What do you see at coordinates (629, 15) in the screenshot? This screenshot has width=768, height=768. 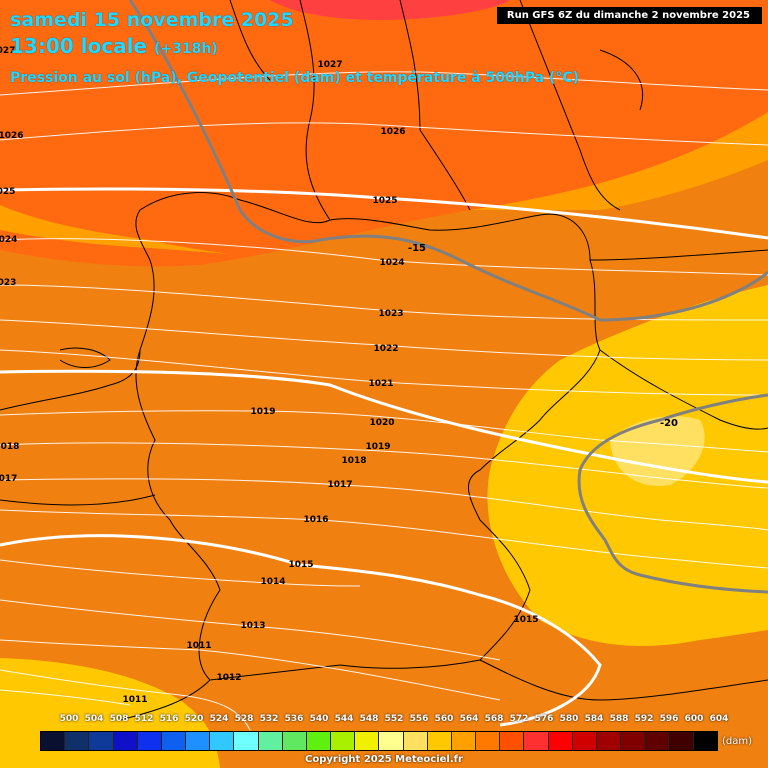 I see `run-info-banner: Run GFS 6Z du dimanche 2 novembre 2025` at bounding box center [629, 15].